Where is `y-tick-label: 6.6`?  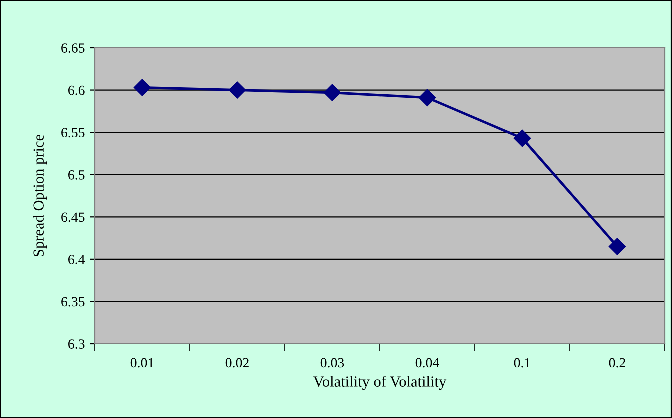 y-tick-label: 6.6 is located at coordinates (76, 91).